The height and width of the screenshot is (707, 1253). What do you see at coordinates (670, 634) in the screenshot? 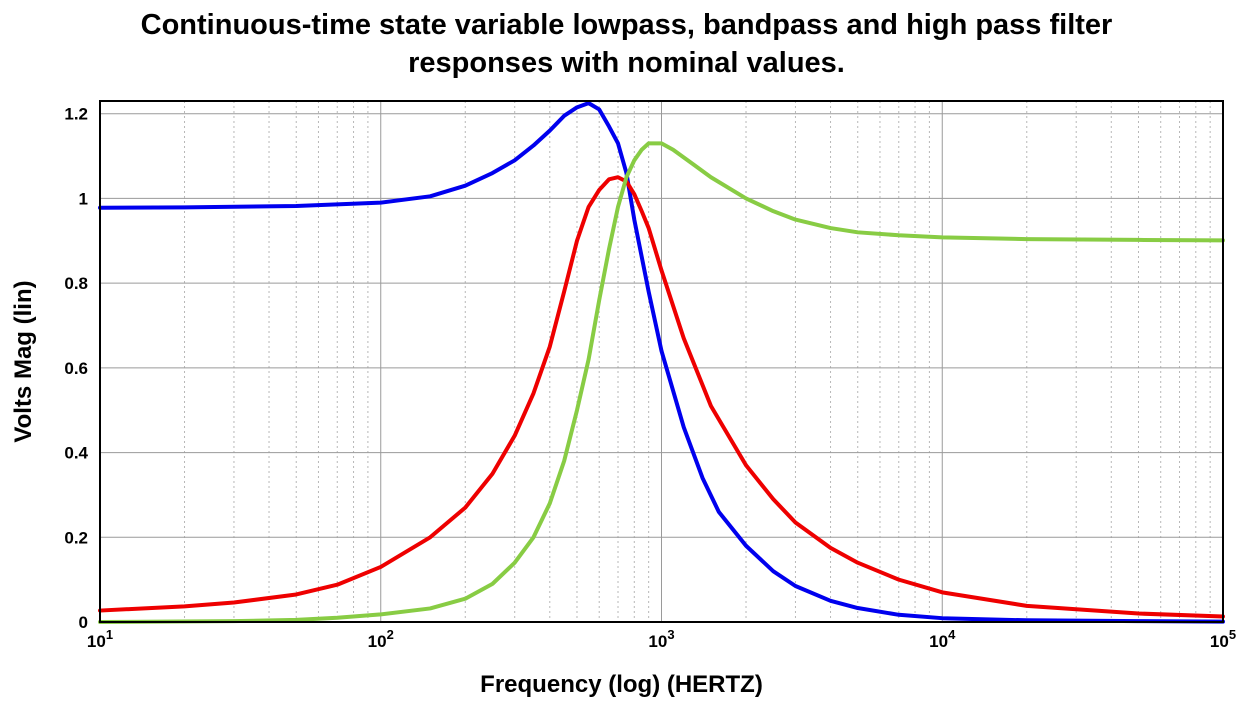
I see `x-tick-exponent: 3` at bounding box center [670, 634].